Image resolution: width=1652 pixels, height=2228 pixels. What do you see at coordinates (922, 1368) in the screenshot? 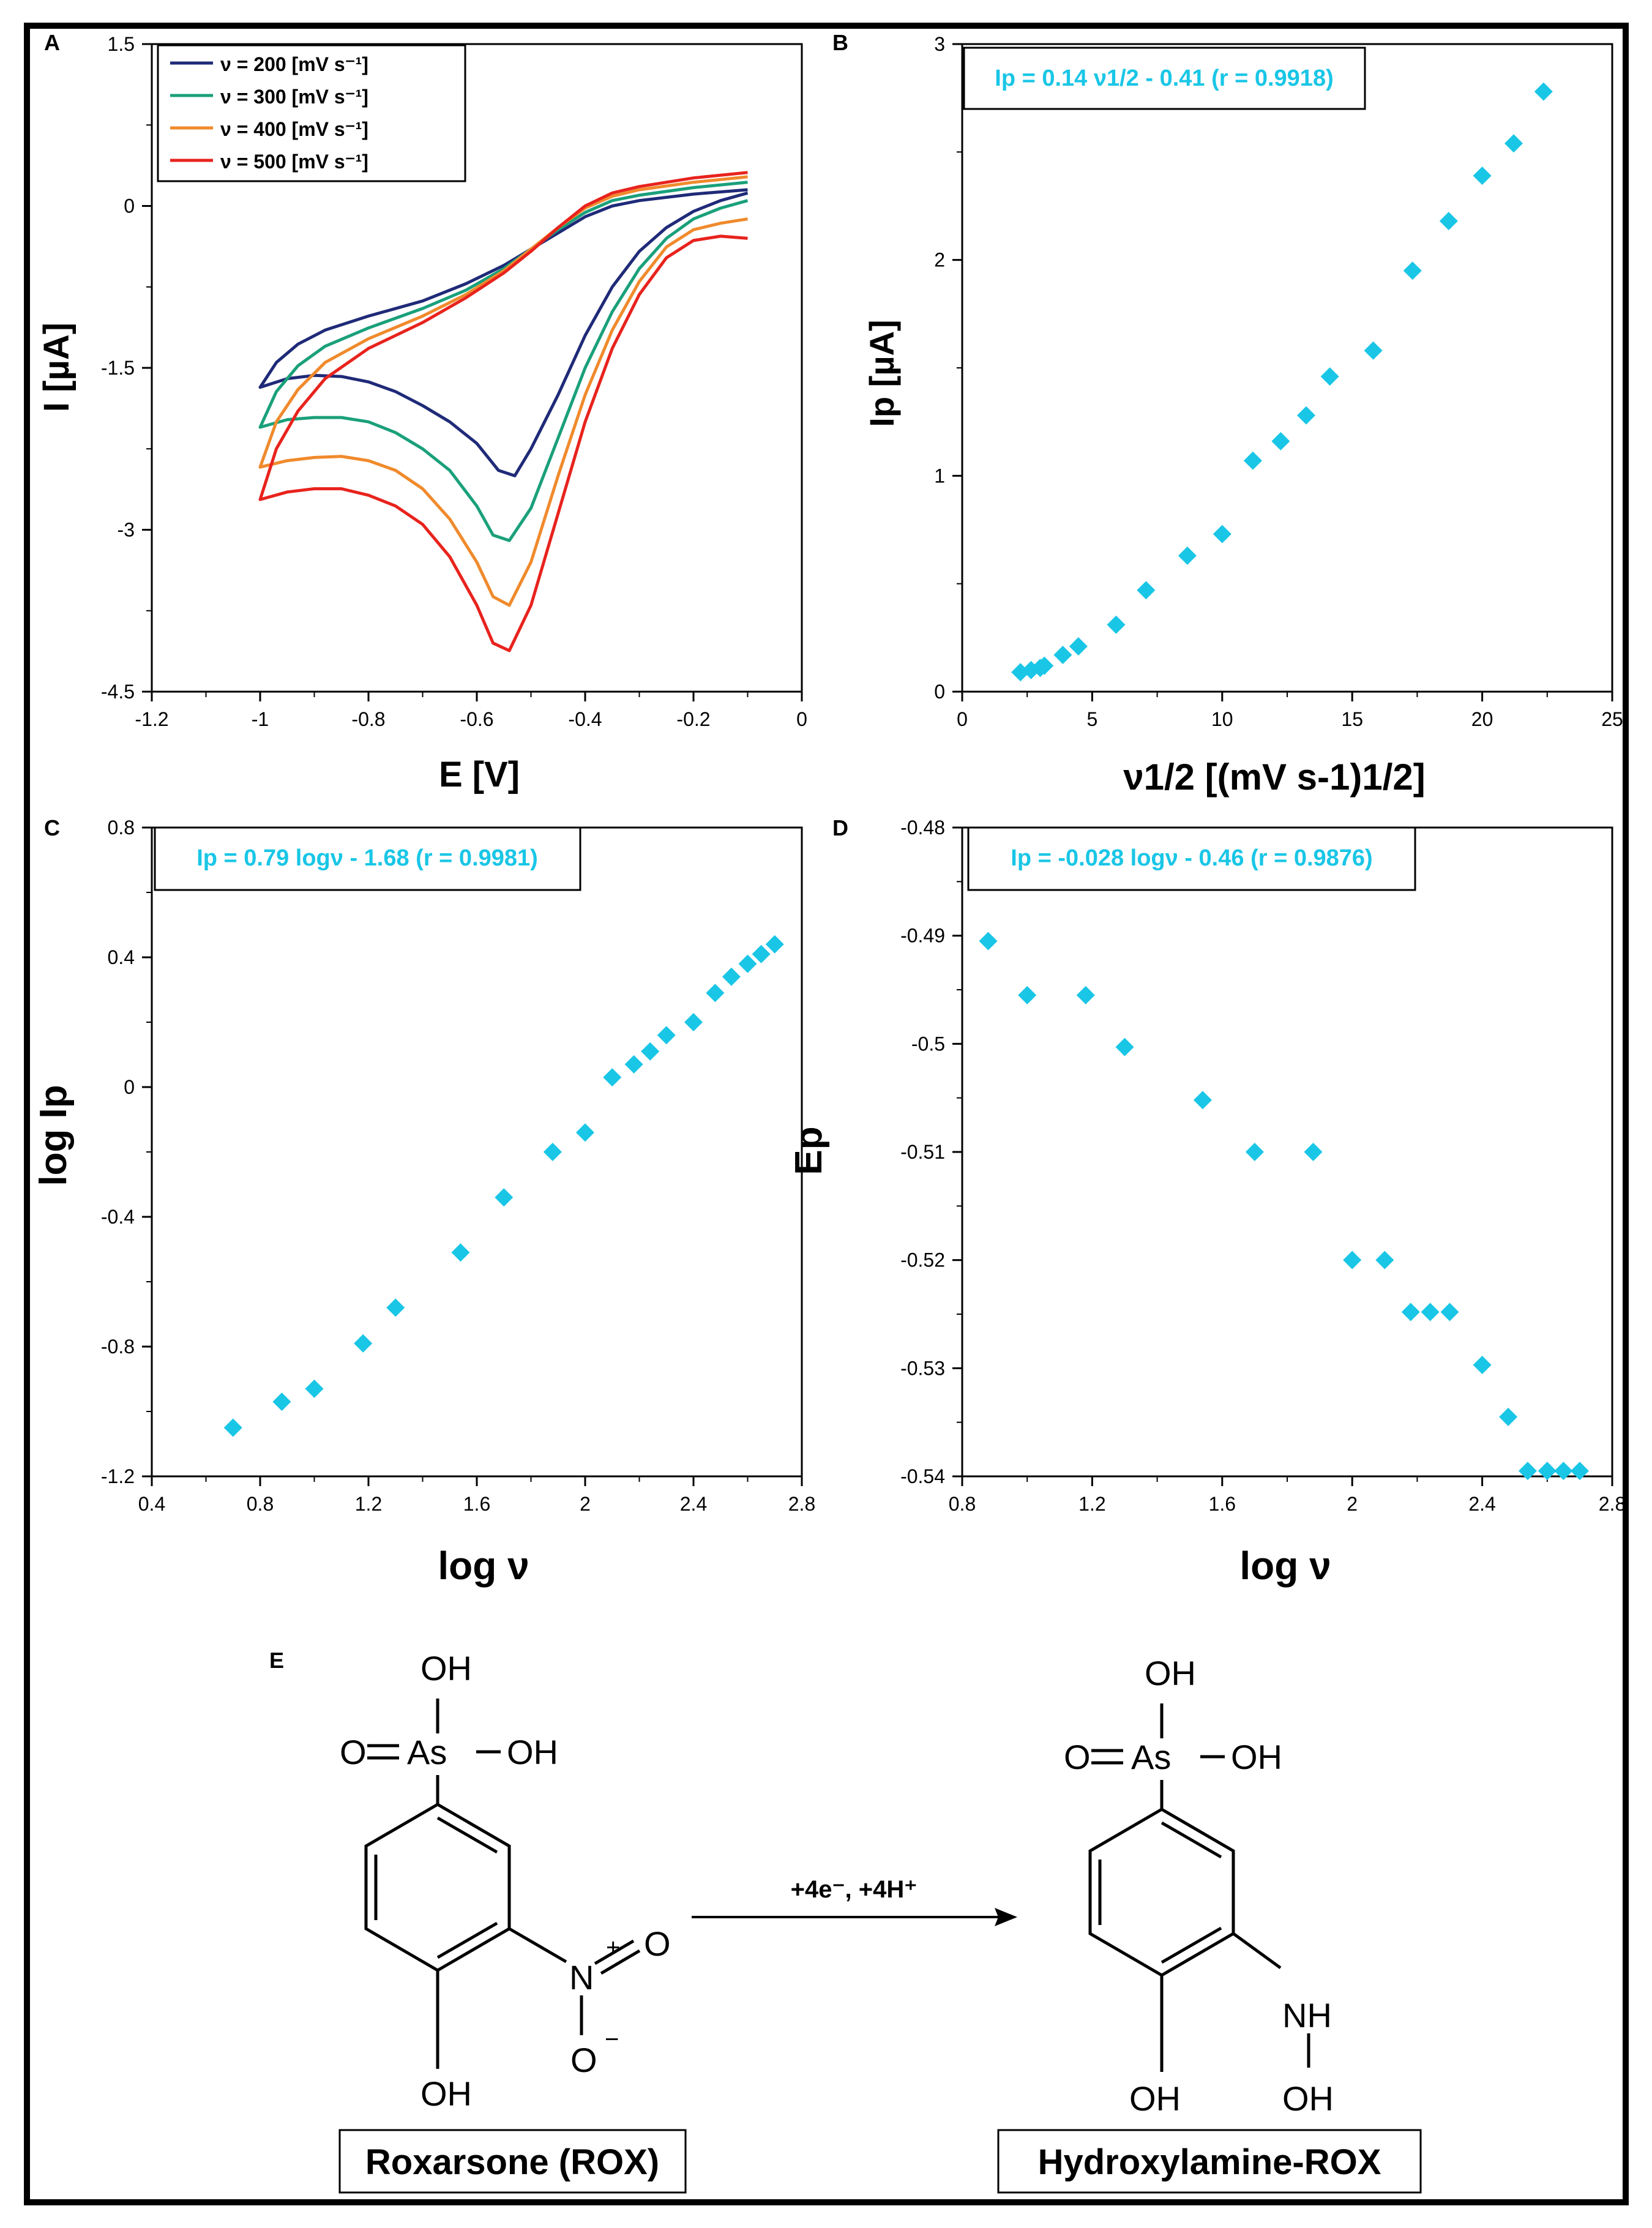
I see `y-tick-label: -0.53` at bounding box center [922, 1368].